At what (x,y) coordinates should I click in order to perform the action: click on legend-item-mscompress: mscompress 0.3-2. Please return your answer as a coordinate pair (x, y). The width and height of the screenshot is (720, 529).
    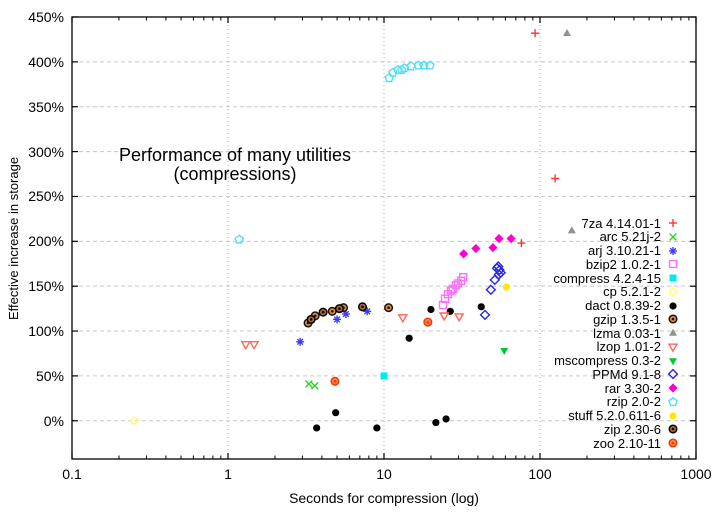
    Looking at the image, I should click on (618, 360).